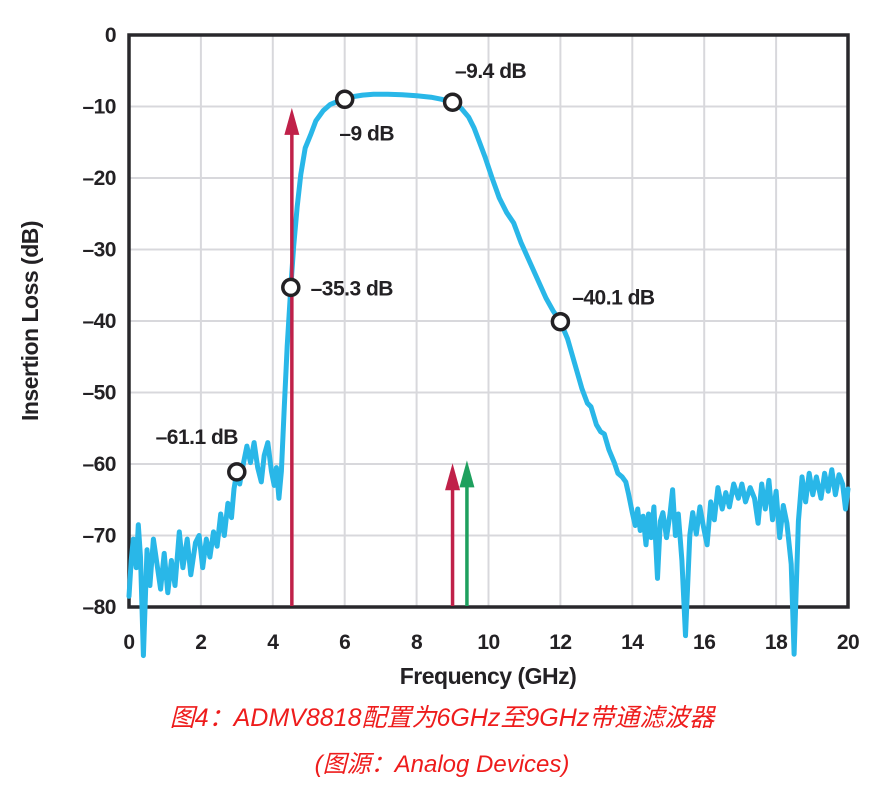 The image size is (884, 786). I want to click on y-tick-label: –80, so click(99, 607).